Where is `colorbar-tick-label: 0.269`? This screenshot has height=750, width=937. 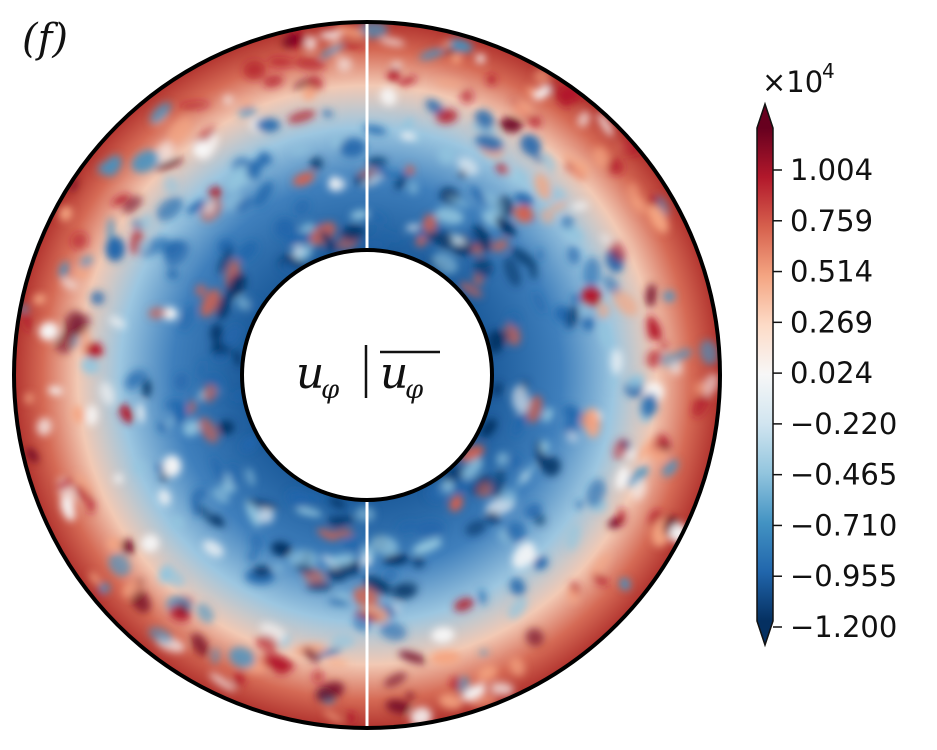 colorbar-tick-label: 0.269 is located at coordinates (831, 322).